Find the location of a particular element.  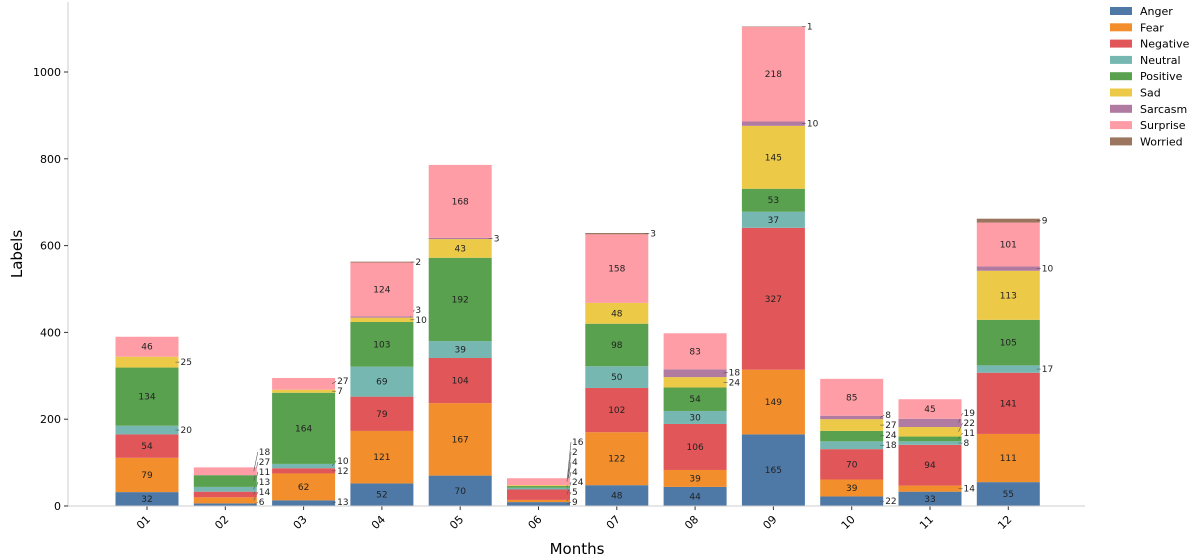

data-label: 5 is located at coordinates (575, 493).